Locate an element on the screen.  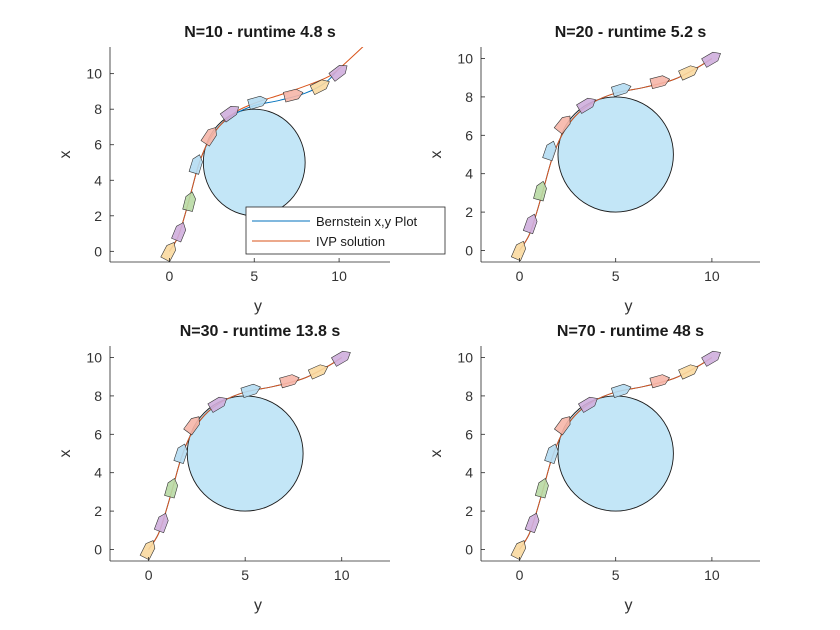
legend-label: IVP solution is located at coordinates (350, 241).